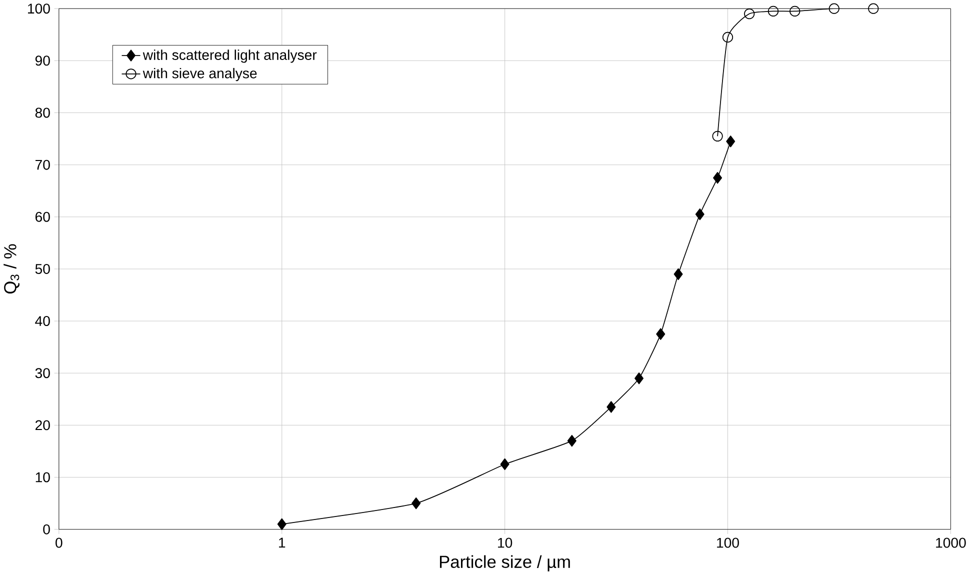  I want to click on y-axis-title: Q$_{3}$ / %, so click(12, 269).